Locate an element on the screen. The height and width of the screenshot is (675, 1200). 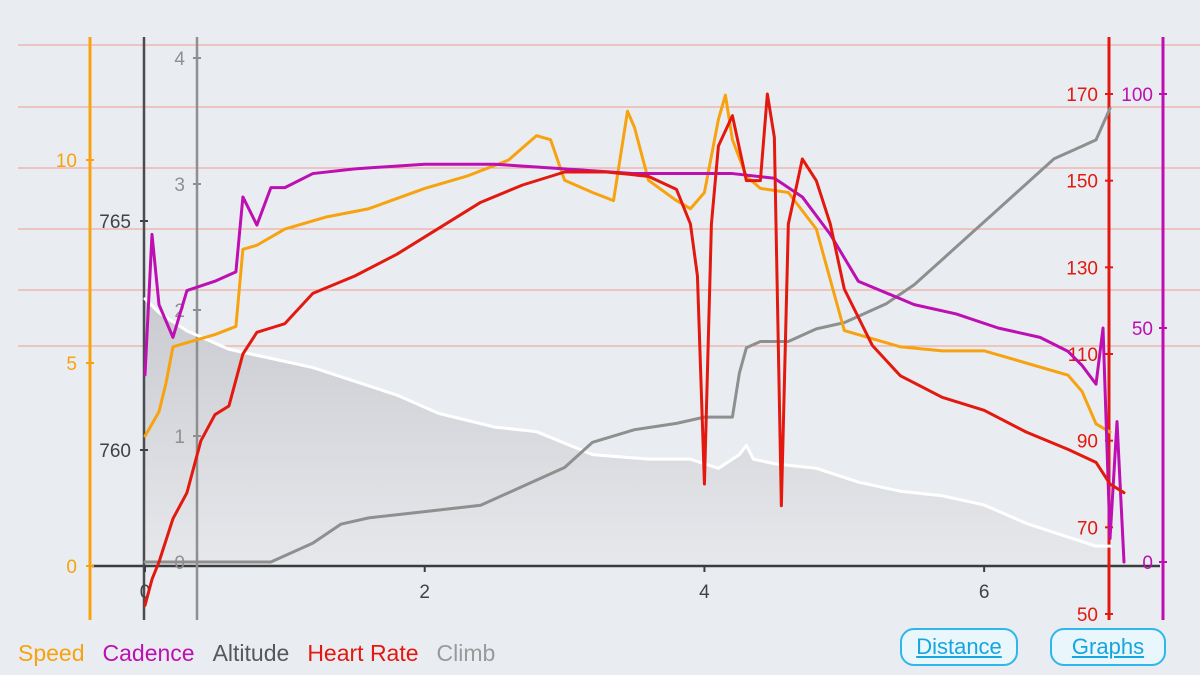
altitude-tick-label-1: 765 is located at coordinates (115, 222).